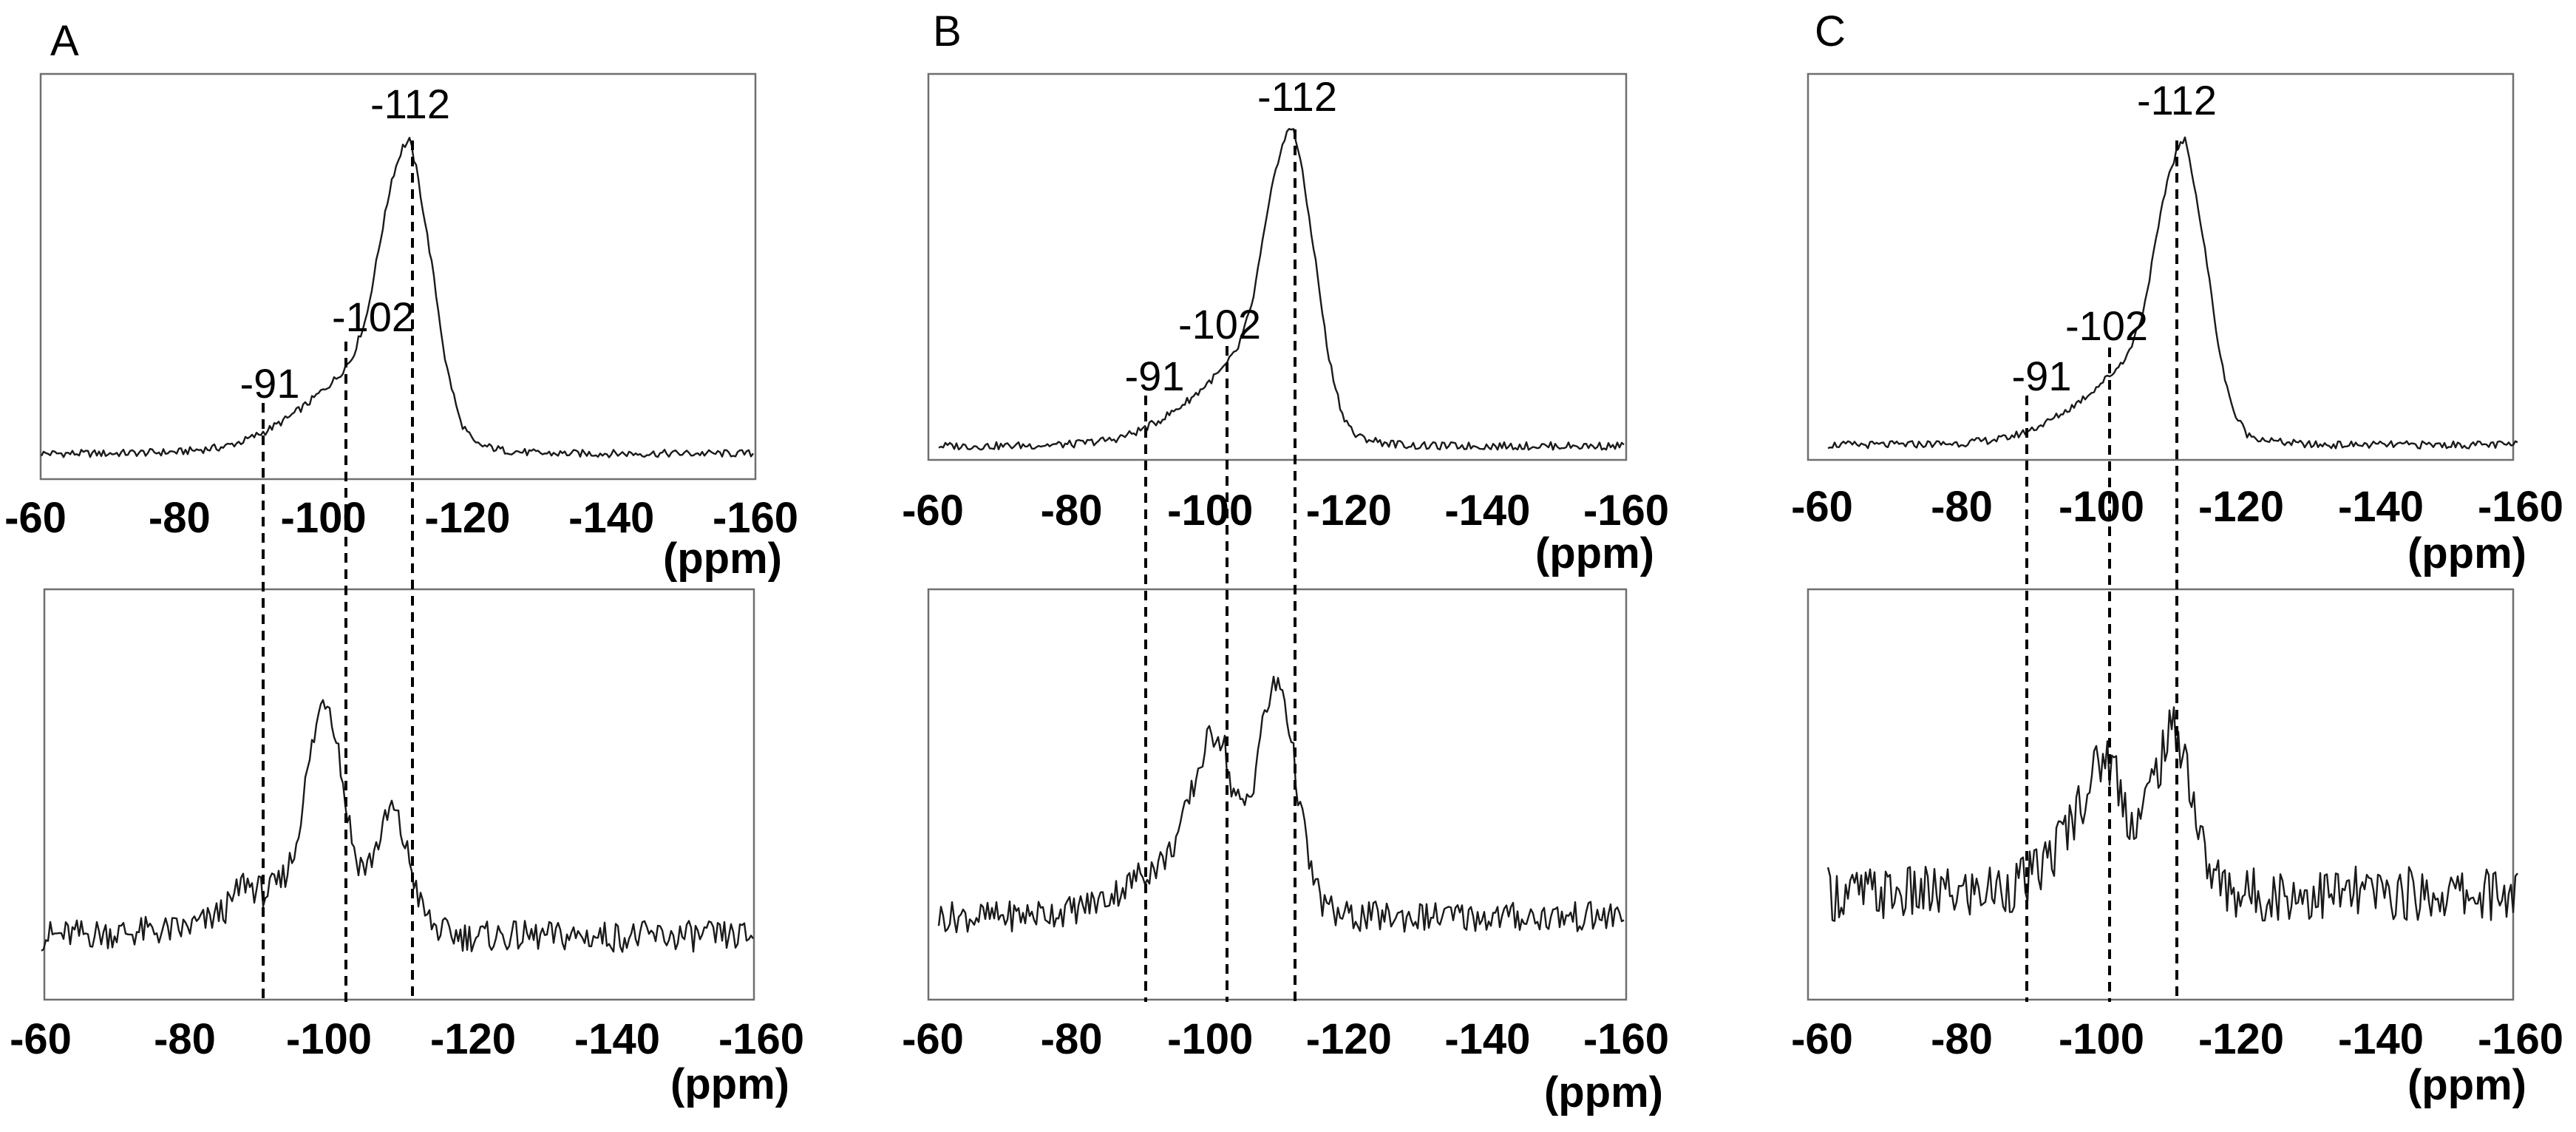  I want to click on subplot-c-top: -60 -80 -100 -120 -140 -160(ppm) -91-102 -112, so click(2177, 324).